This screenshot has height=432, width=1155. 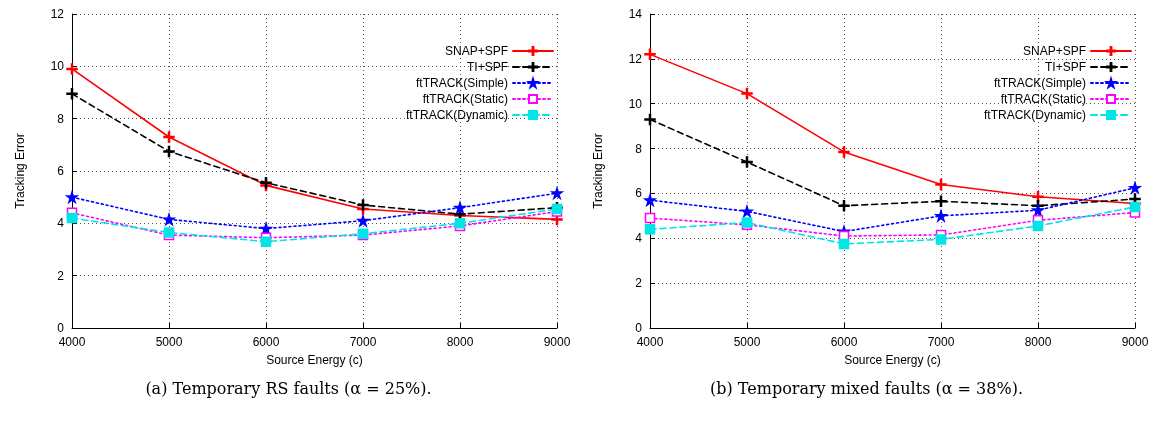 What do you see at coordinates (635, 14) in the screenshot?
I see `y-tick-label: 14` at bounding box center [635, 14].